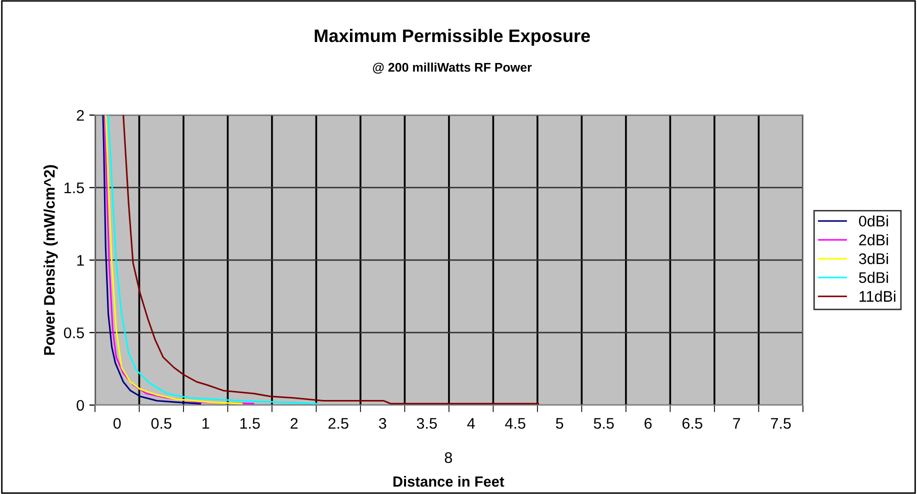  Describe the element at coordinates (878, 296) in the screenshot. I see `legend-label: 11dBi` at that location.